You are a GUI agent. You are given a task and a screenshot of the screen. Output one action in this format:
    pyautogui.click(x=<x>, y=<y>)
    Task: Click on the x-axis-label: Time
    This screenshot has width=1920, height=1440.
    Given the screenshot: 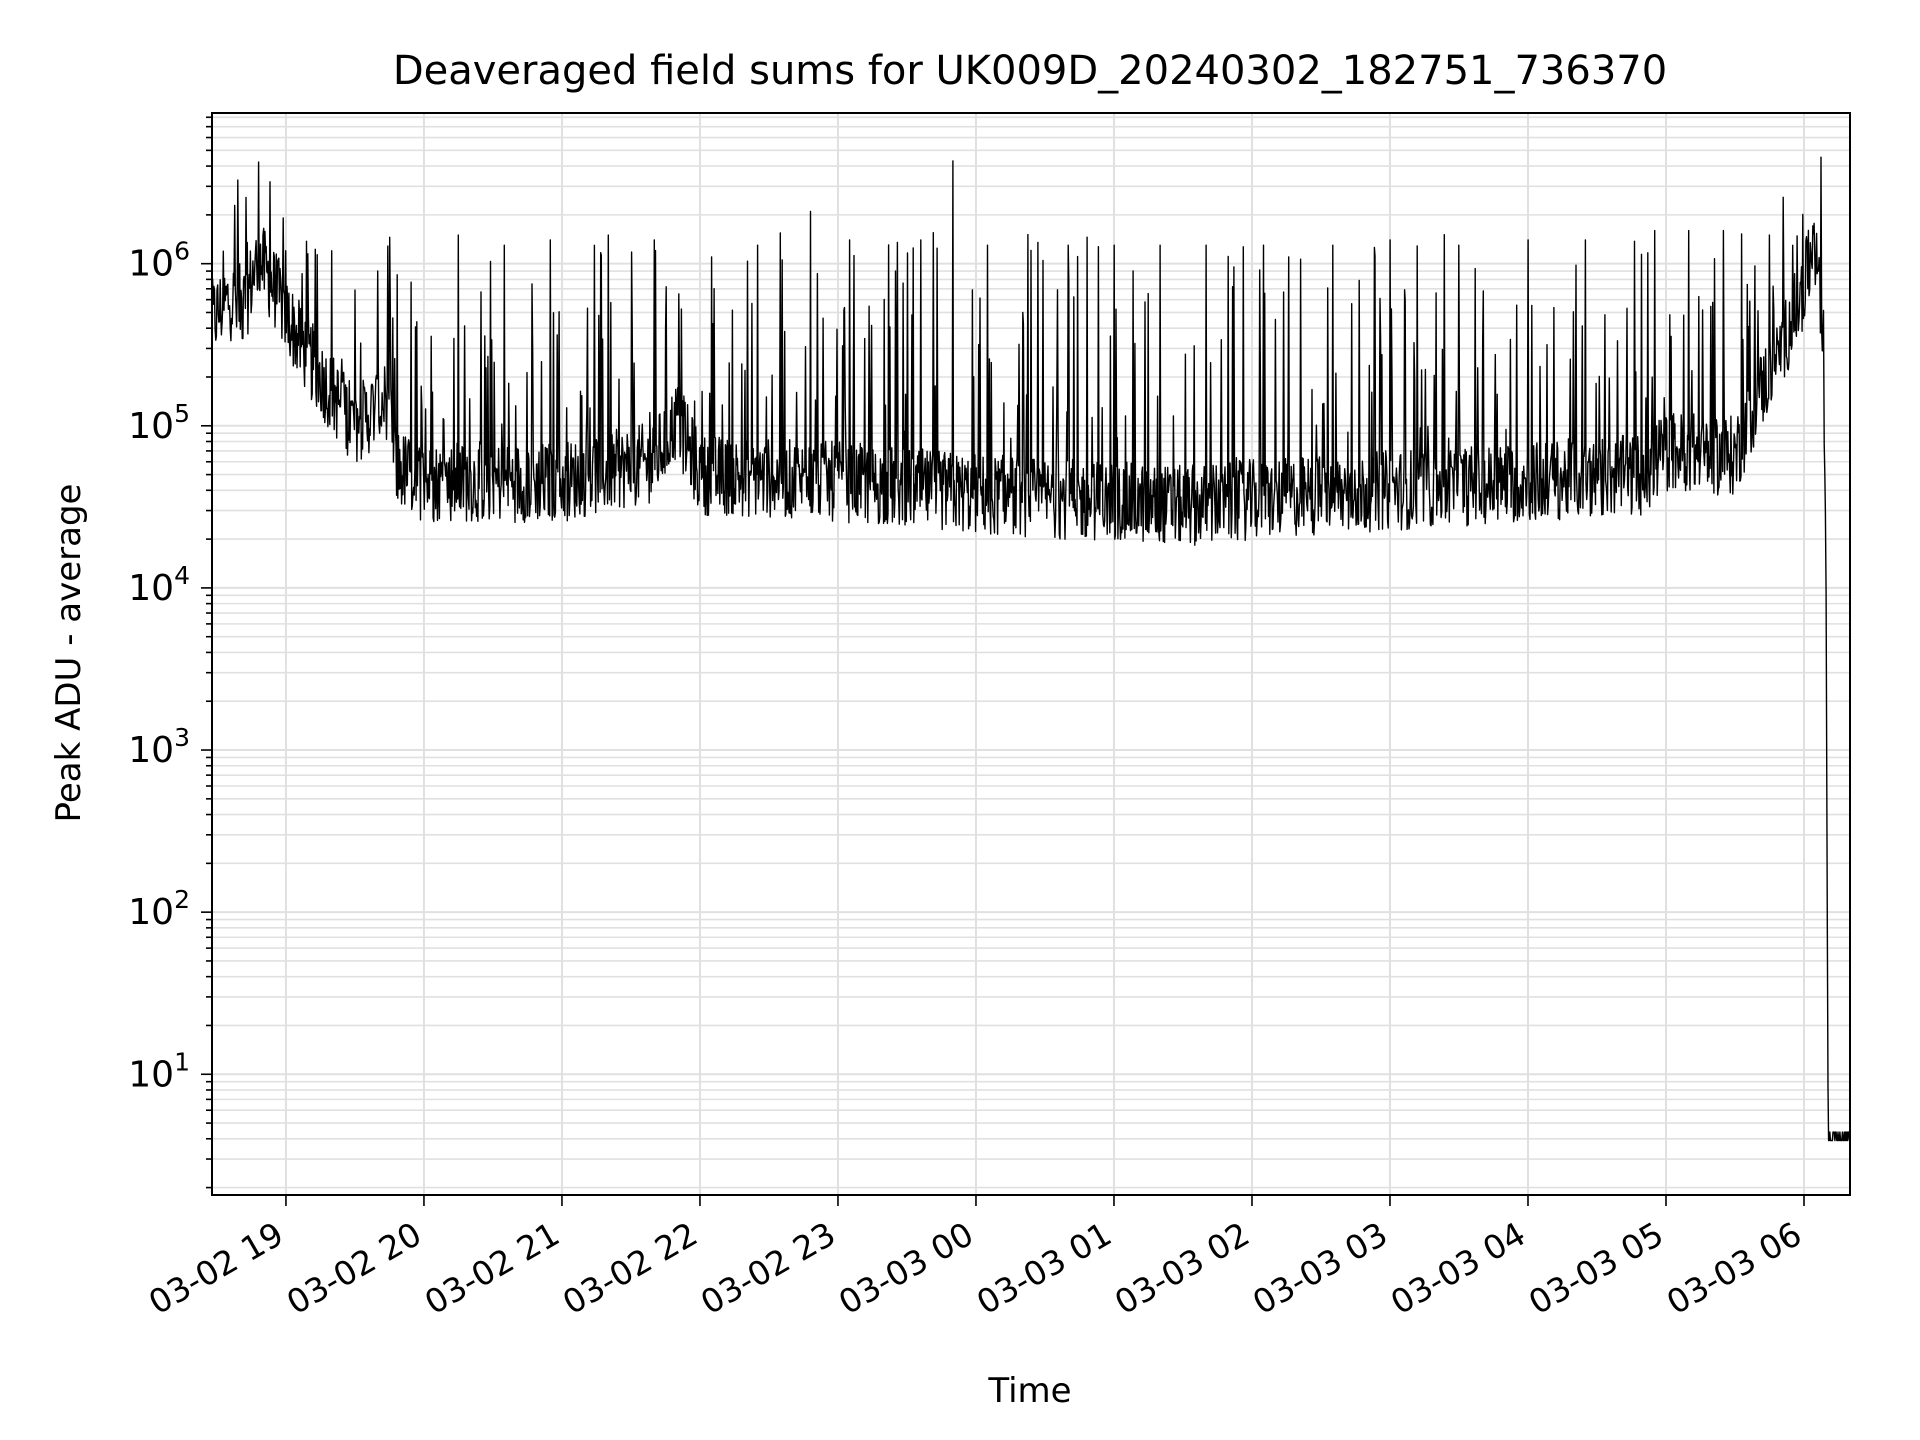 What is the action you would take?
    pyautogui.click(x=1029, y=1391)
    